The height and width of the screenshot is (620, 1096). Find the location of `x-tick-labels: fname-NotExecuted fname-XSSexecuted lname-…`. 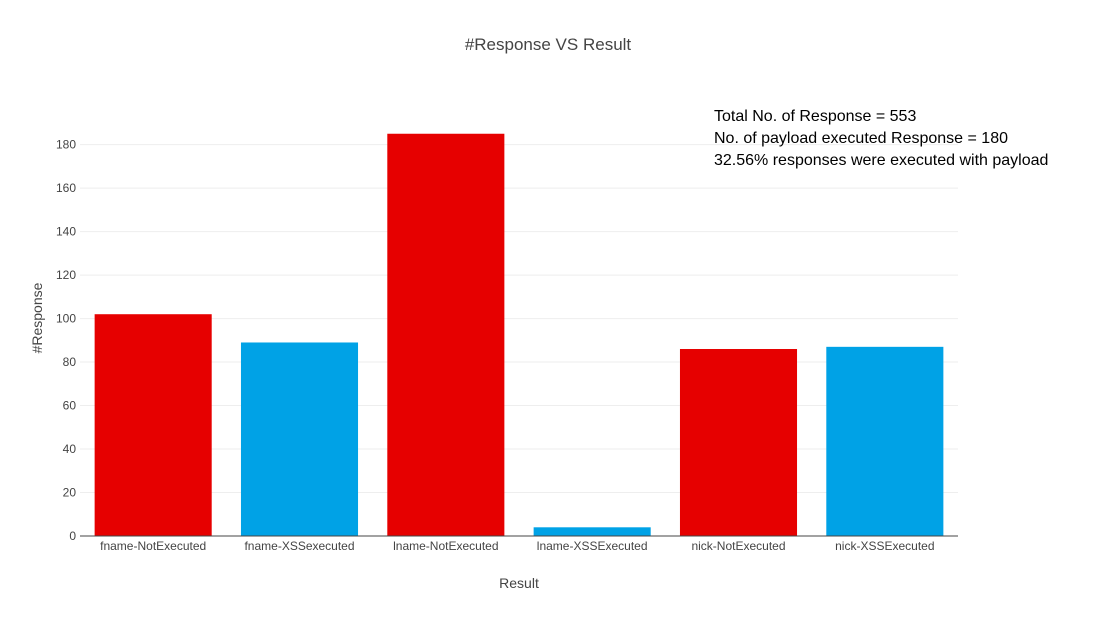

x-tick-labels: fname-NotExecuted fname-XSSexecuted lname-… is located at coordinates (517, 546).